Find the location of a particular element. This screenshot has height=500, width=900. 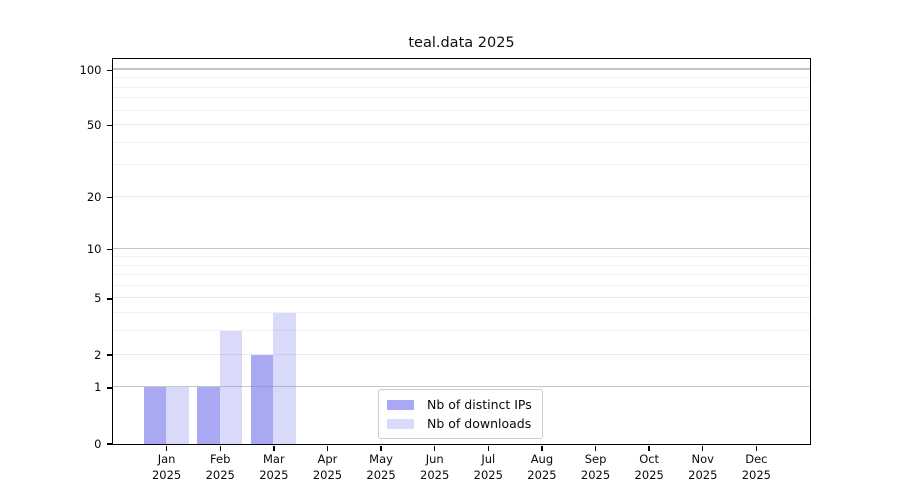

bar-downloads-jan-2025 is located at coordinates (177, 415).